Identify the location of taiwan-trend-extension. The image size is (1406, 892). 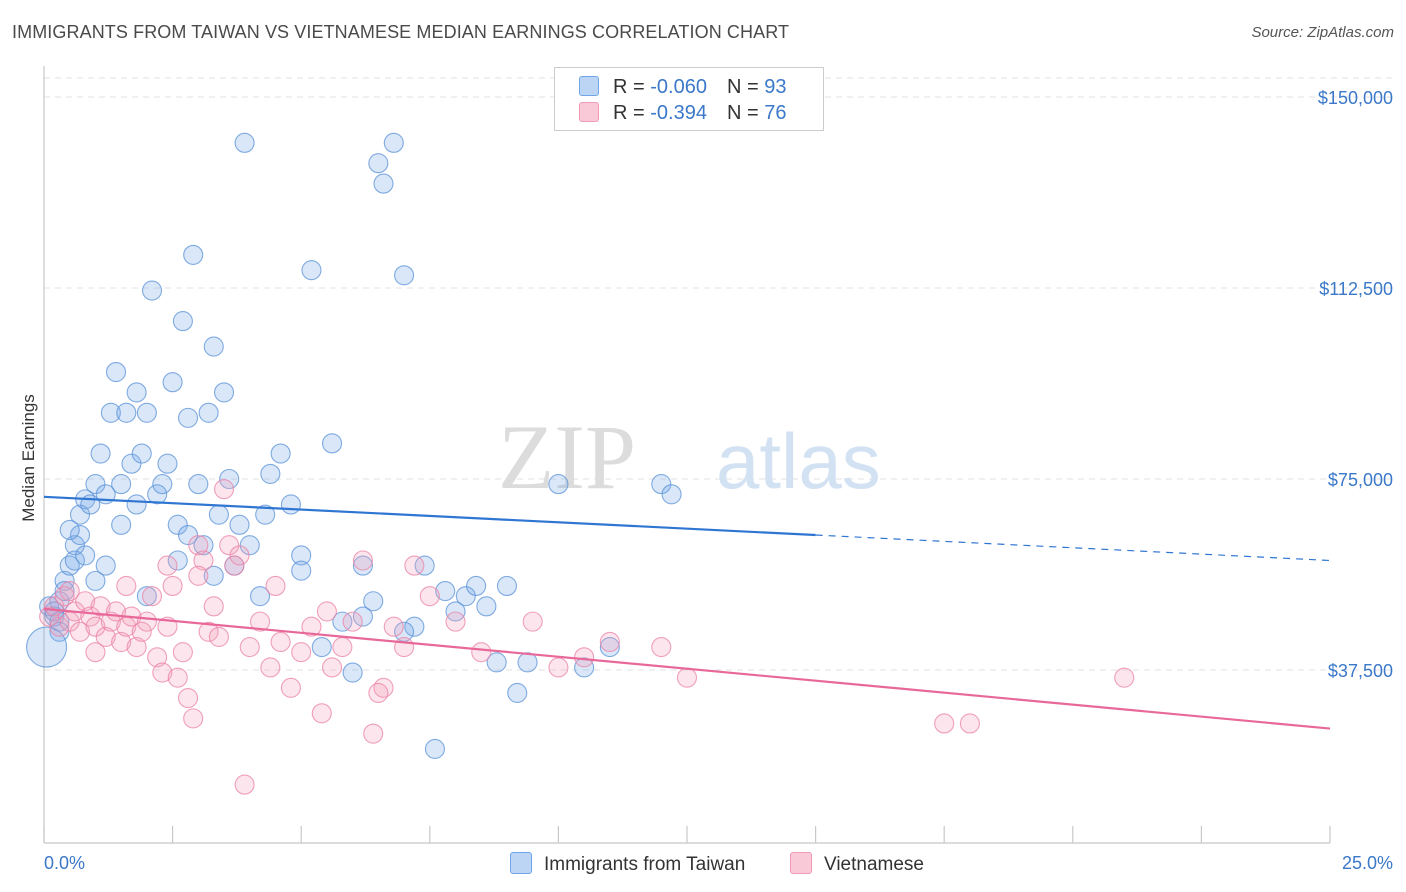
(1073, 548).